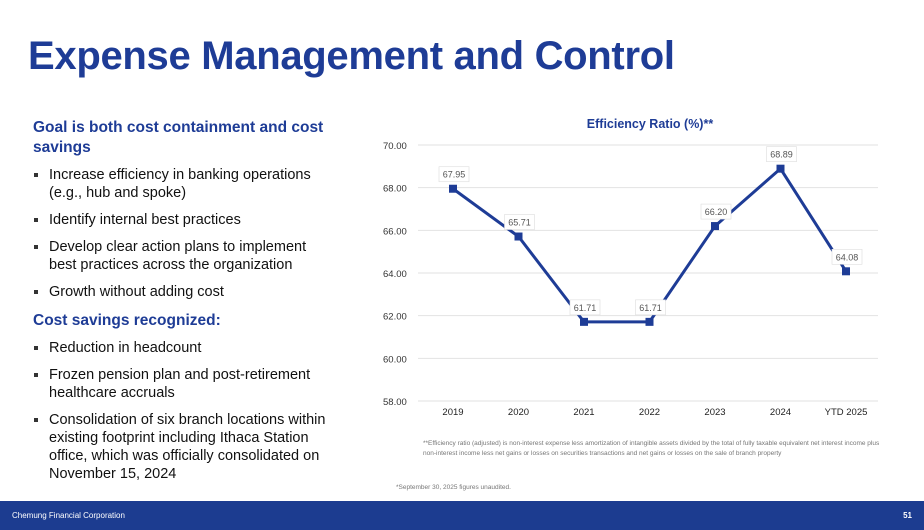 The height and width of the screenshot is (530, 924). I want to click on series-line, so click(650, 245).